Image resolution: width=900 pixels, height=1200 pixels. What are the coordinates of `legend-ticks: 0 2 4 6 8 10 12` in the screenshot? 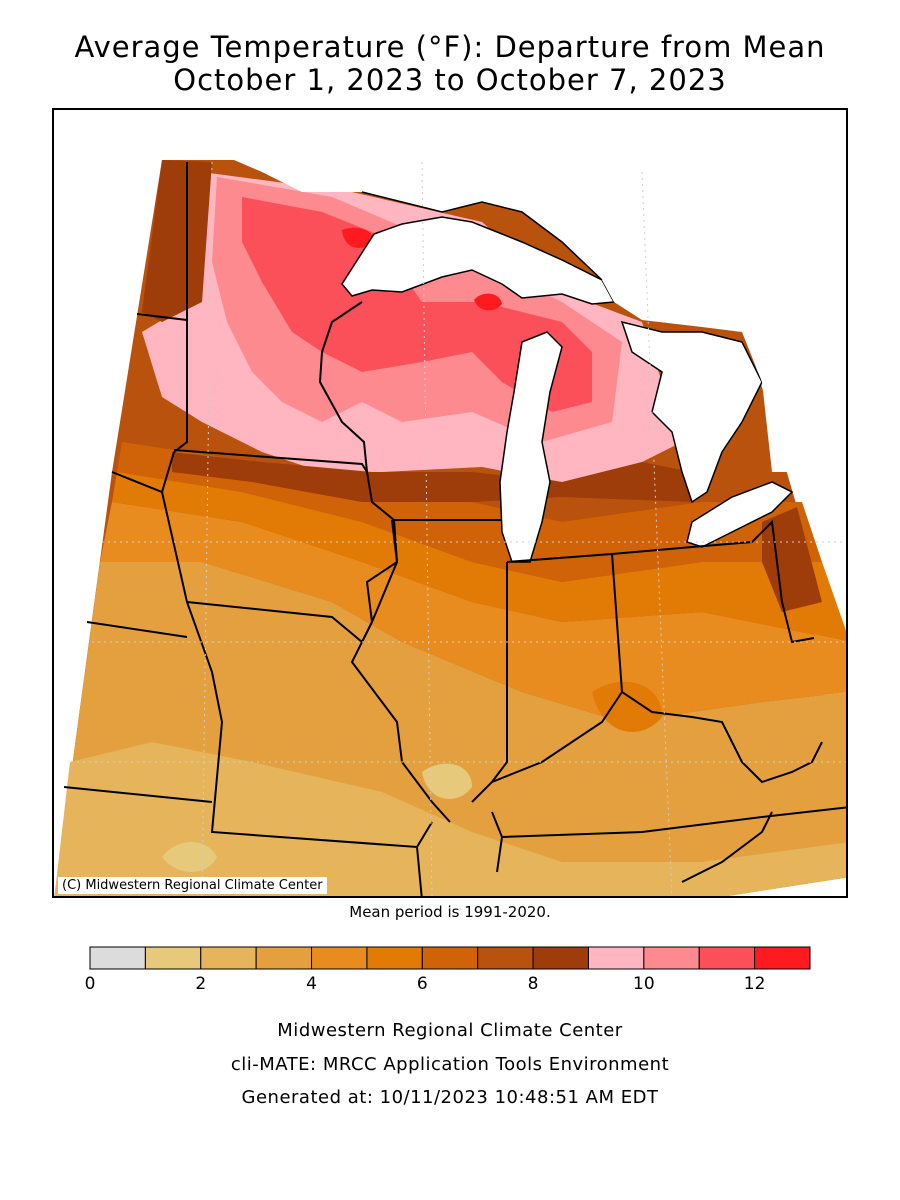 It's located at (425, 984).